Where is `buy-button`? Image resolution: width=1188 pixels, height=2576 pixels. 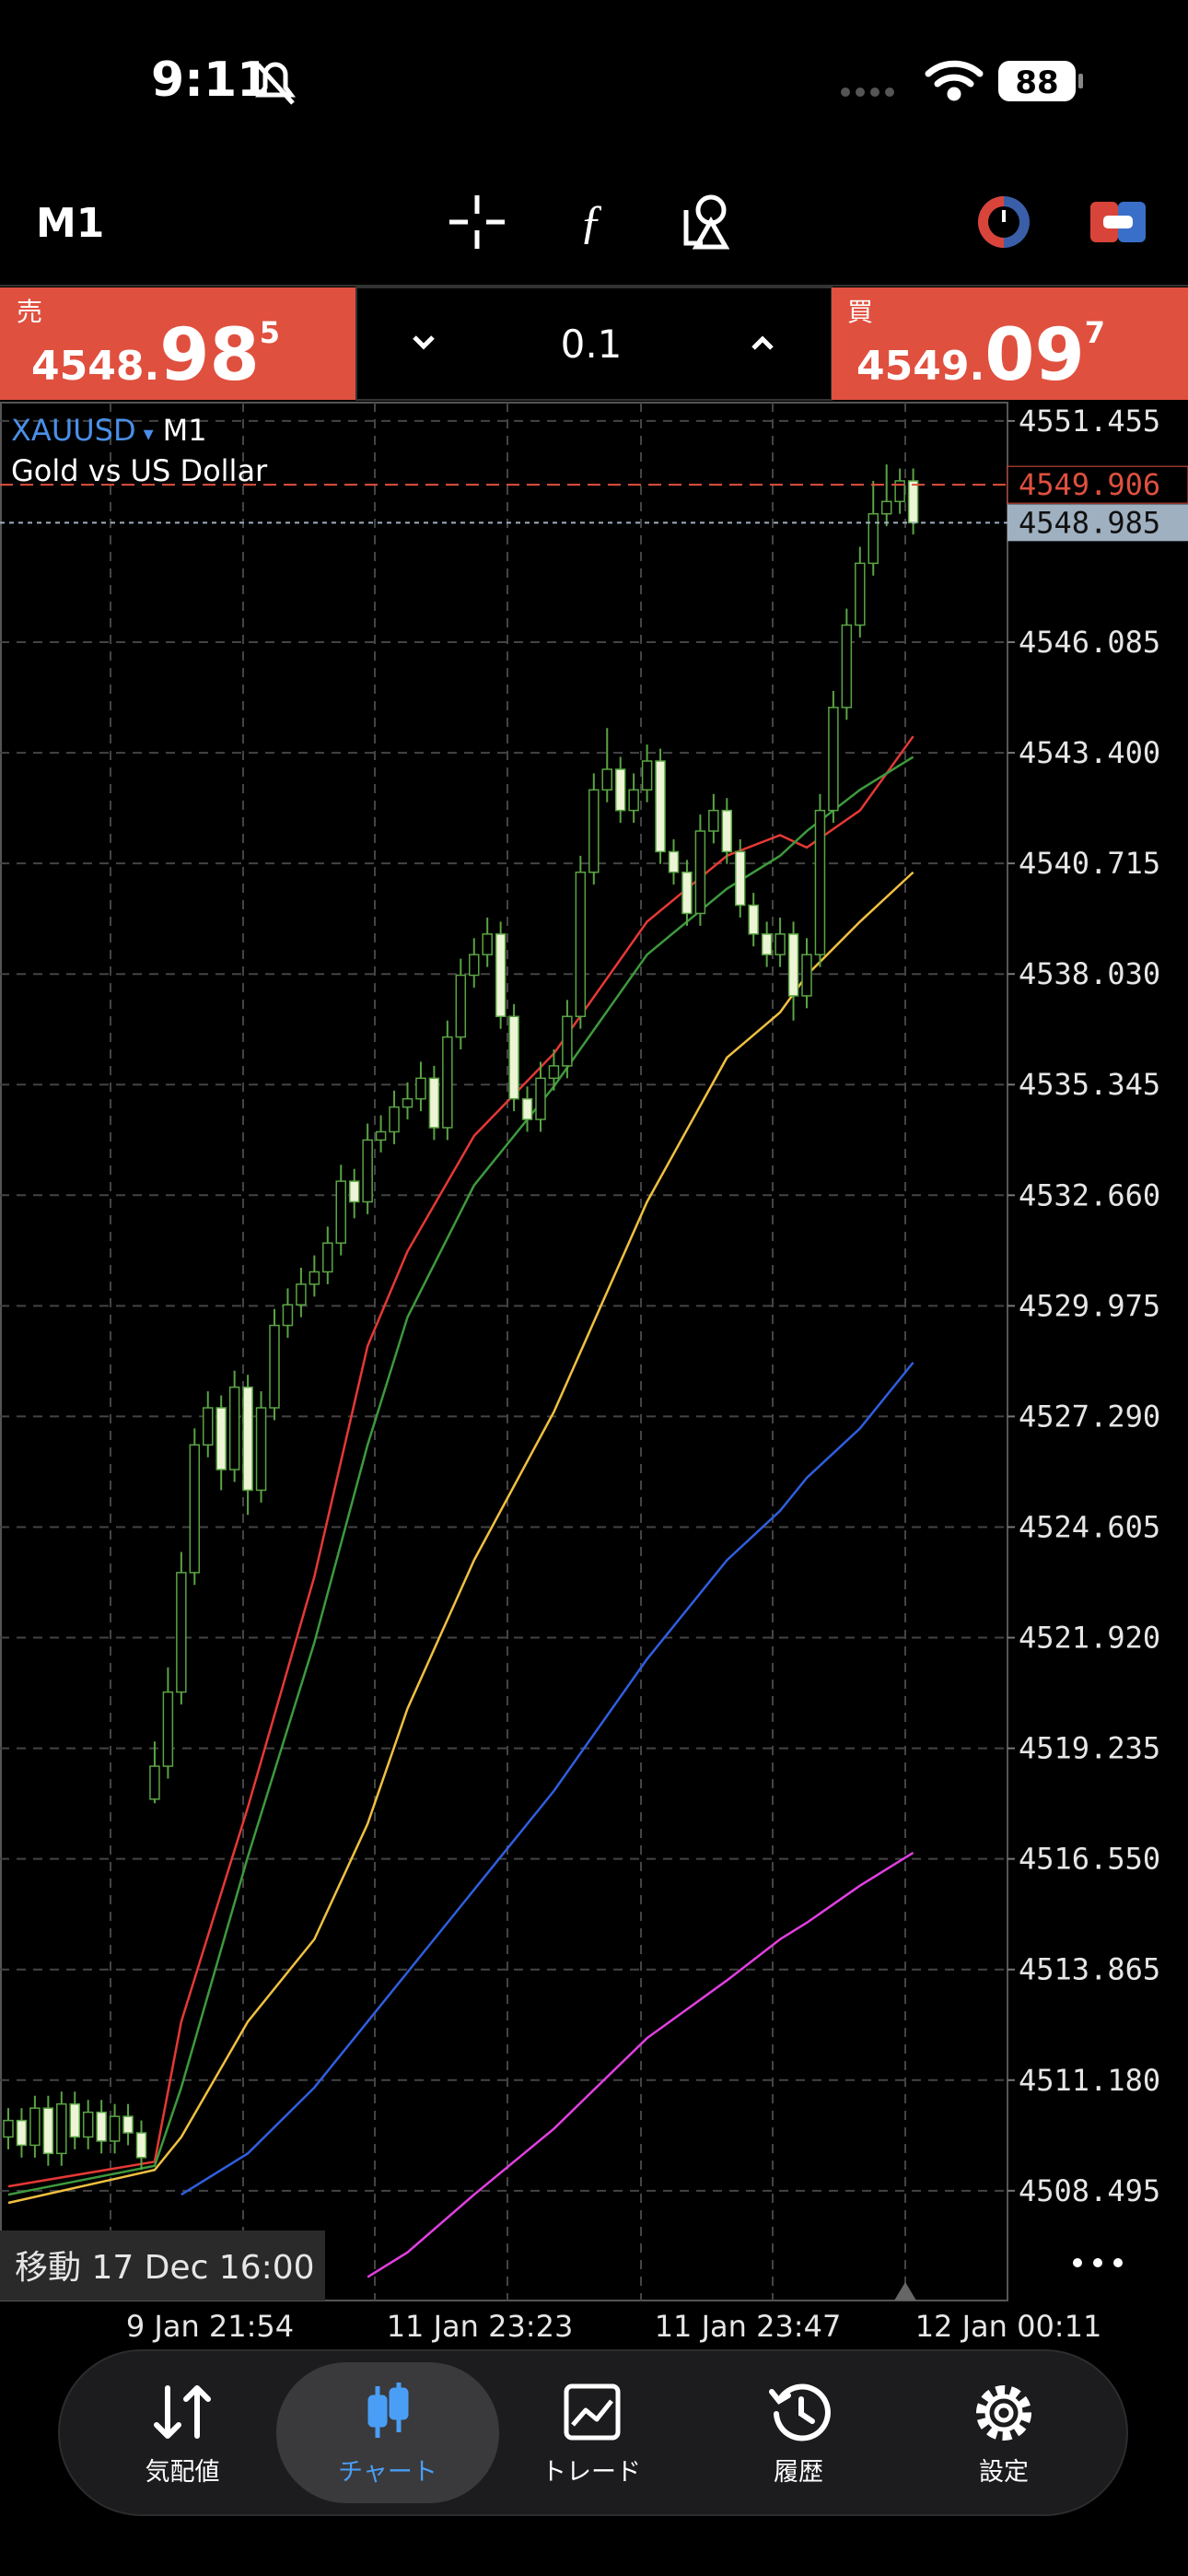 buy-button is located at coordinates (1010, 343).